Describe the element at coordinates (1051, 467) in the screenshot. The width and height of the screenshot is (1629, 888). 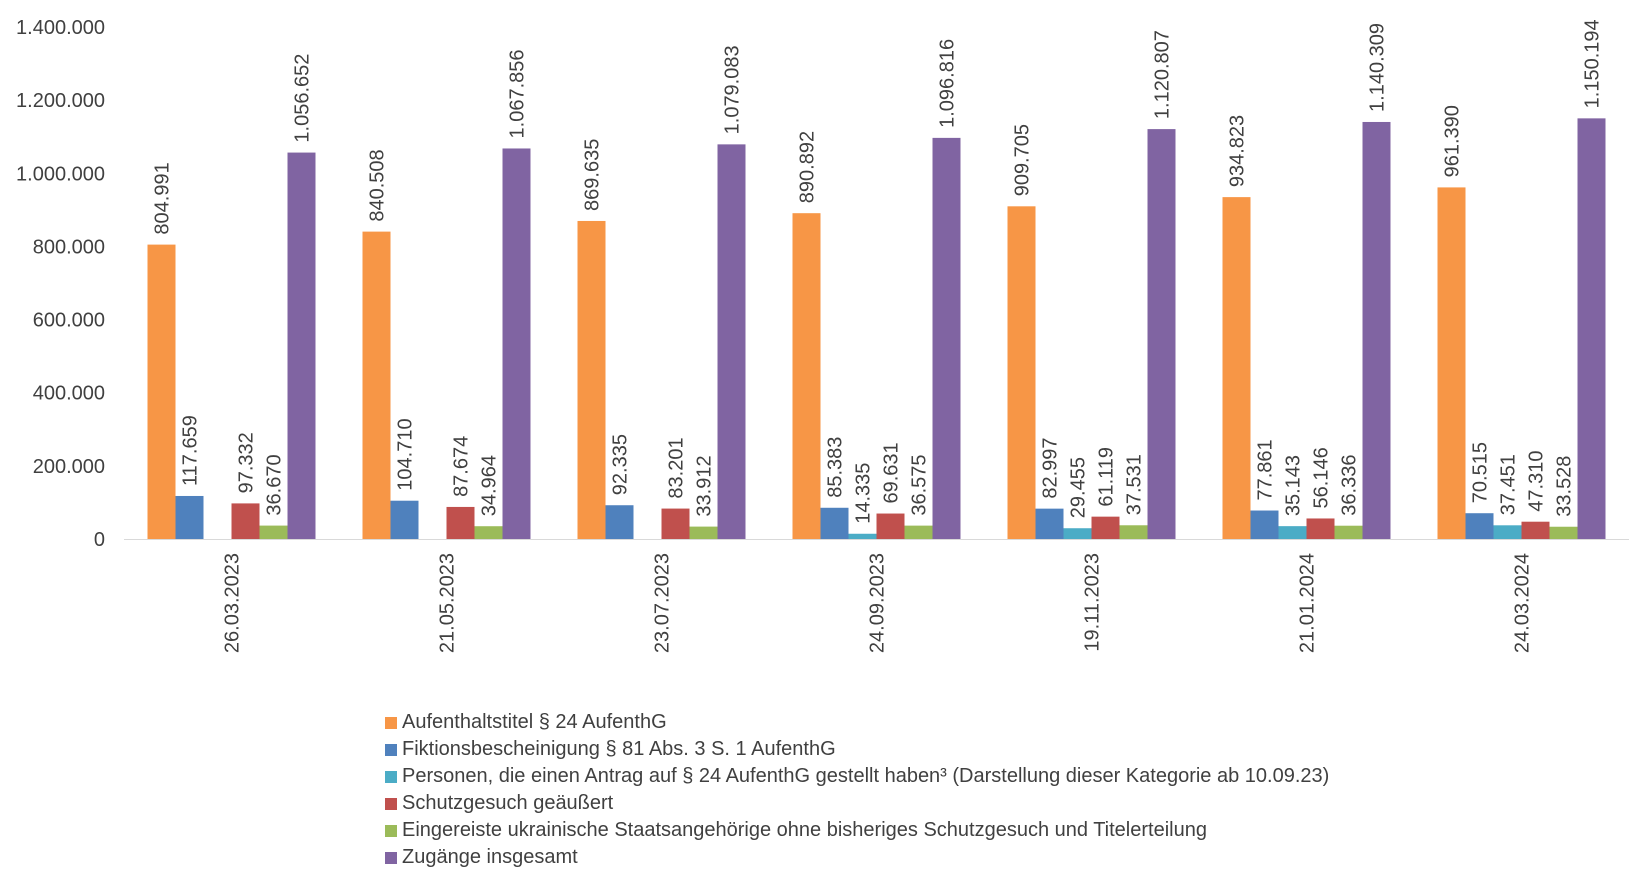
I see `data-label: 82.997` at that location.